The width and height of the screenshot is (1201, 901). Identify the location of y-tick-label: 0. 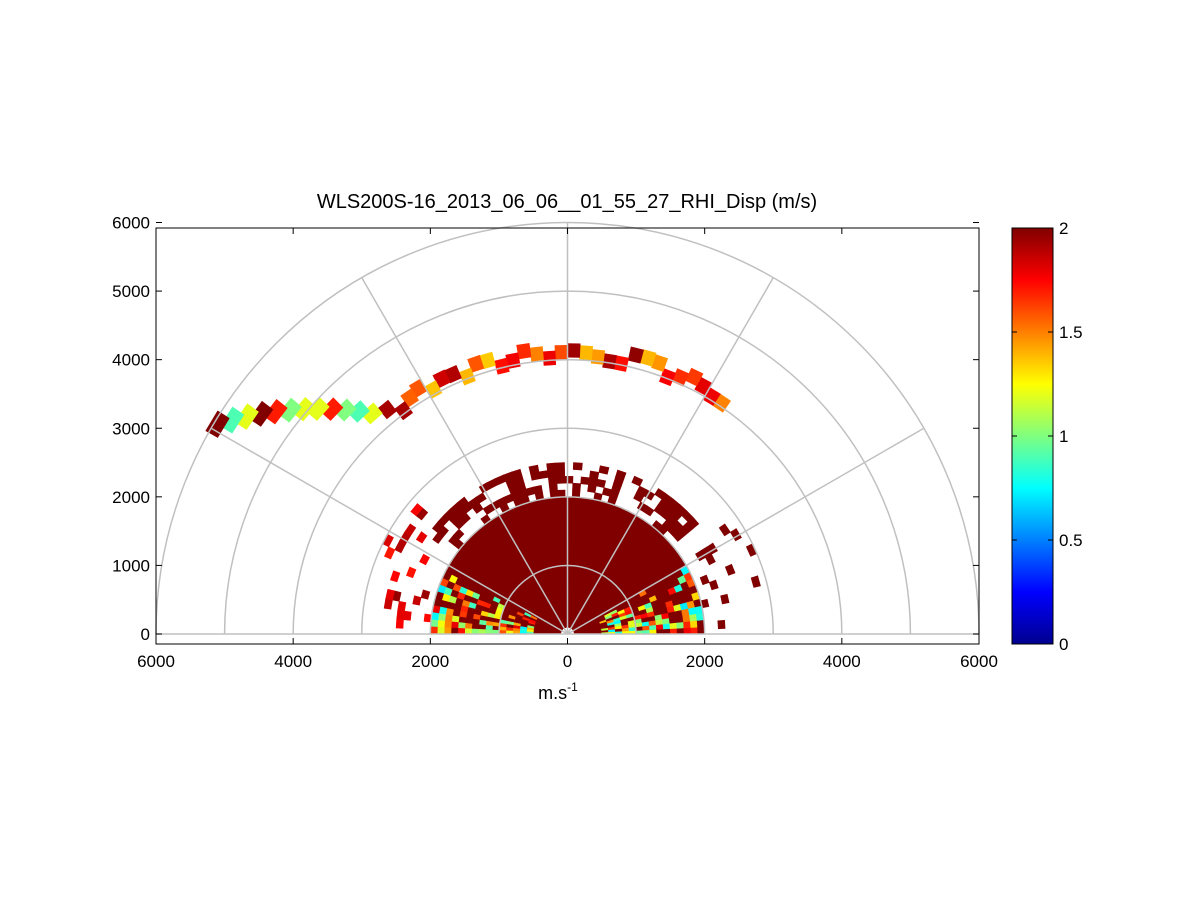
(145, 634).